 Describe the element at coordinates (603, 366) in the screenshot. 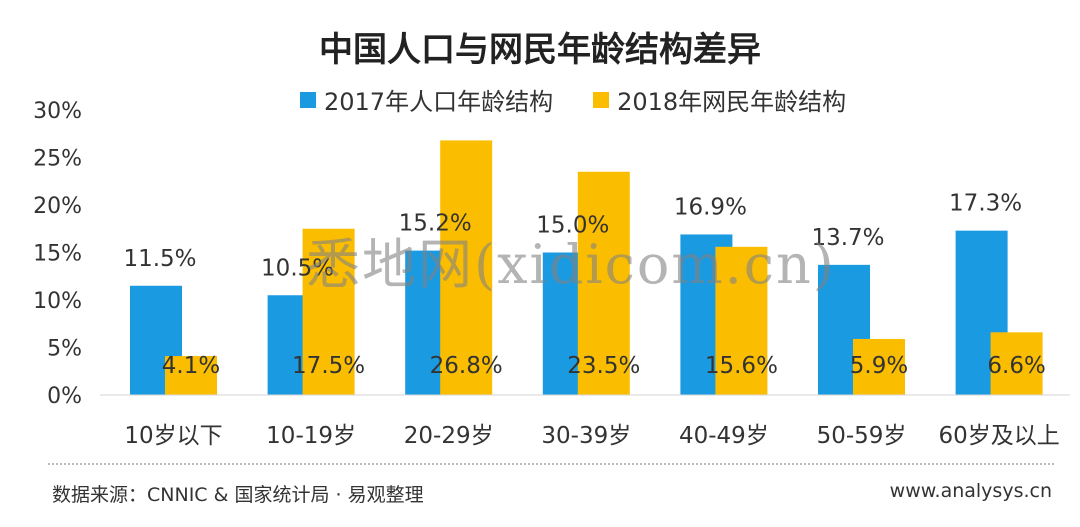

I see `data-label-2018: 23.5%` at that location.